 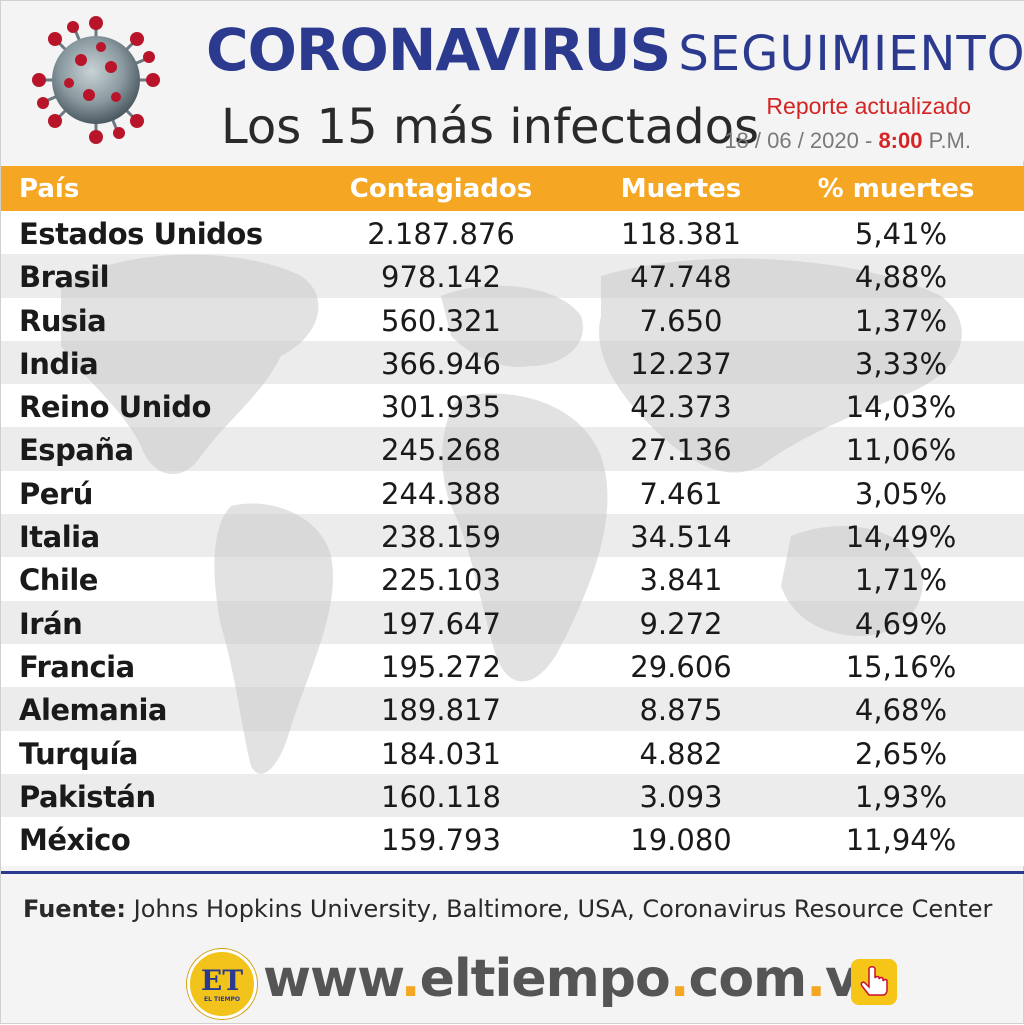 What do you see at coordinates (681, 450) in the screenshot?
I see `cell-muertes: 27.136` at bounding box center [681, 450].